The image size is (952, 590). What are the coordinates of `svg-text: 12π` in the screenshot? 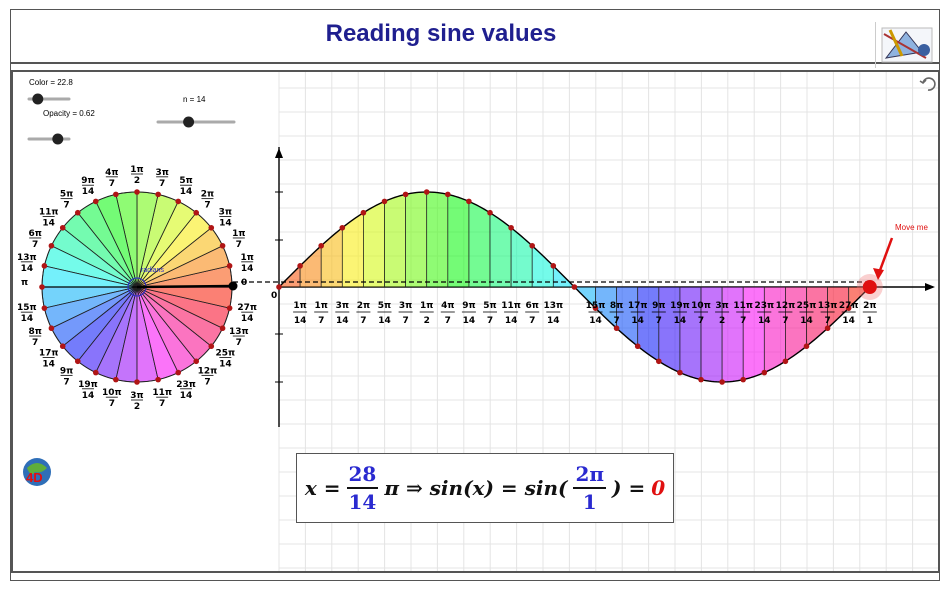 It's located at (786, 306).